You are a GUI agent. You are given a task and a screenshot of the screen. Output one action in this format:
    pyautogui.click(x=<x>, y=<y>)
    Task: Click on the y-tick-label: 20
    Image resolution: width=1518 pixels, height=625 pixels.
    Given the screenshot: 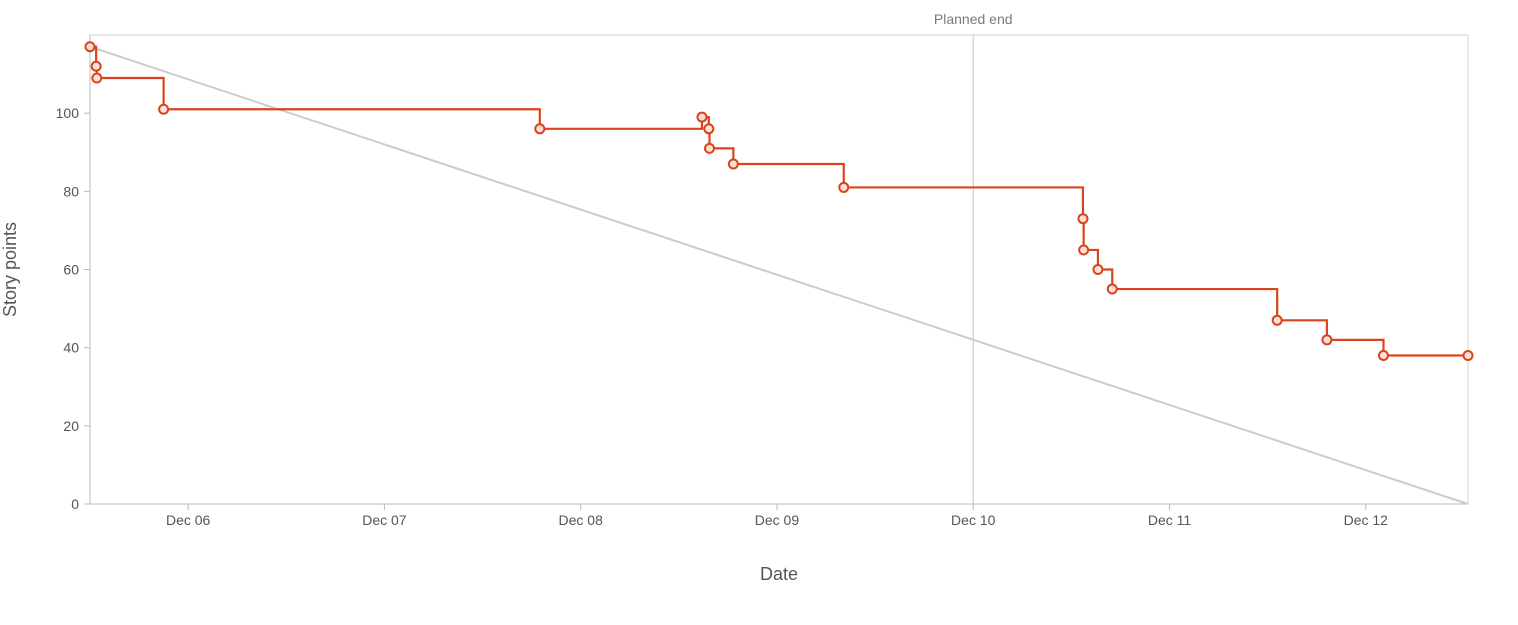 What is the action you would take?
    pyautogui.click(x=71, y=426)
    